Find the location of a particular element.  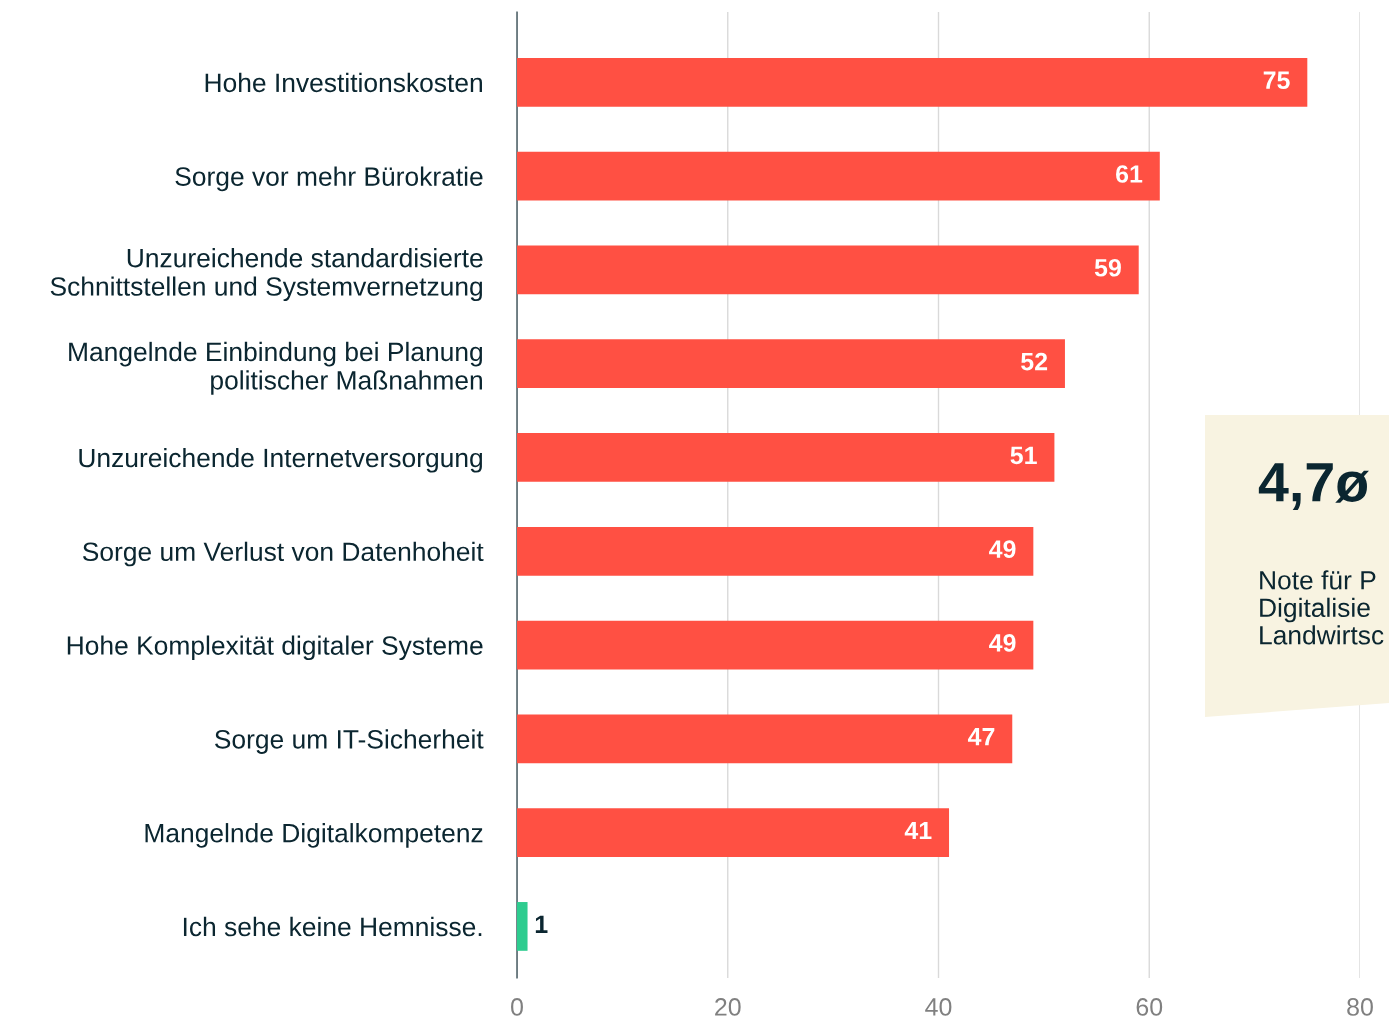

annotation: 4,7ø is located at coordinates (1313, 486).